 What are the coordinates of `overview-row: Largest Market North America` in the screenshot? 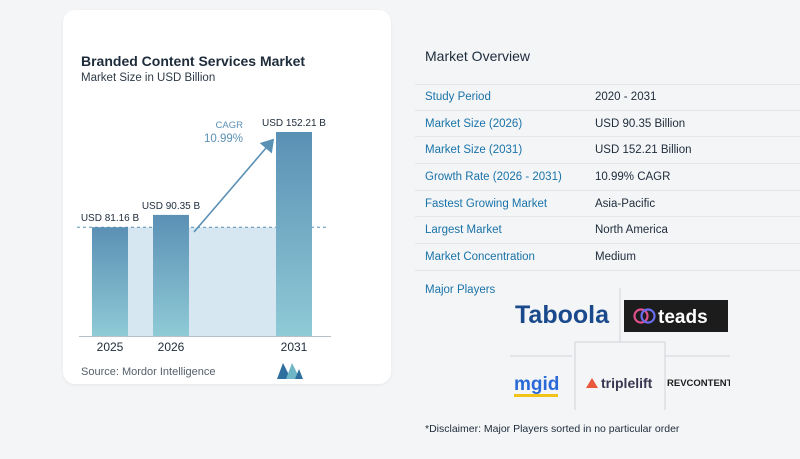 It's located at (607, 231).